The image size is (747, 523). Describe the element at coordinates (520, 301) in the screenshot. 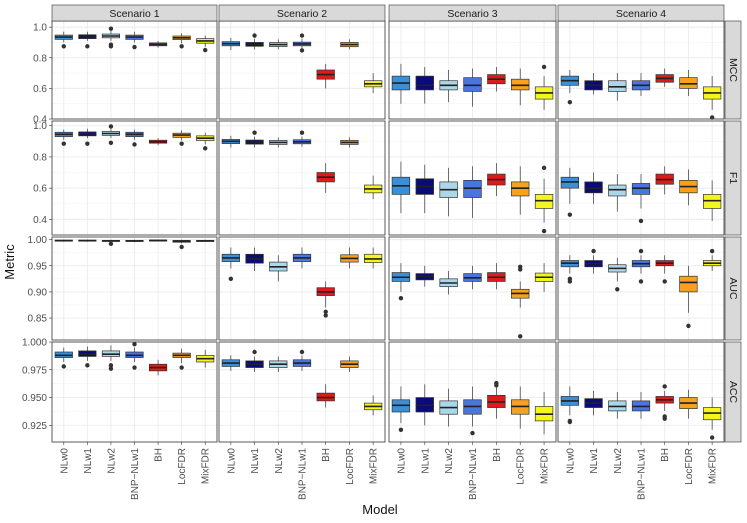

I see `box-auc-s3-locfdr` at that location.